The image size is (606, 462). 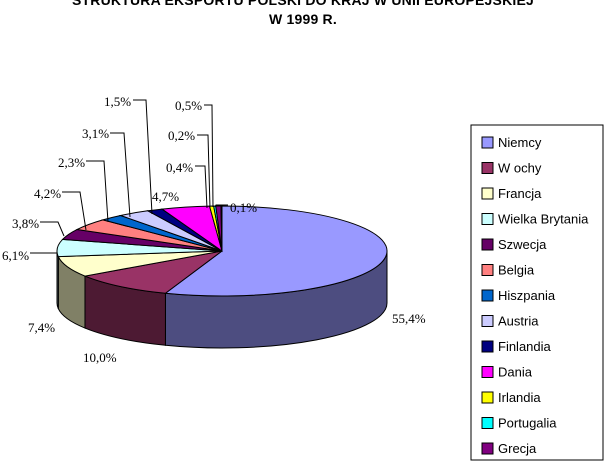 I want to click on legend-item-francja: Francja, so click(x=511, y=193).